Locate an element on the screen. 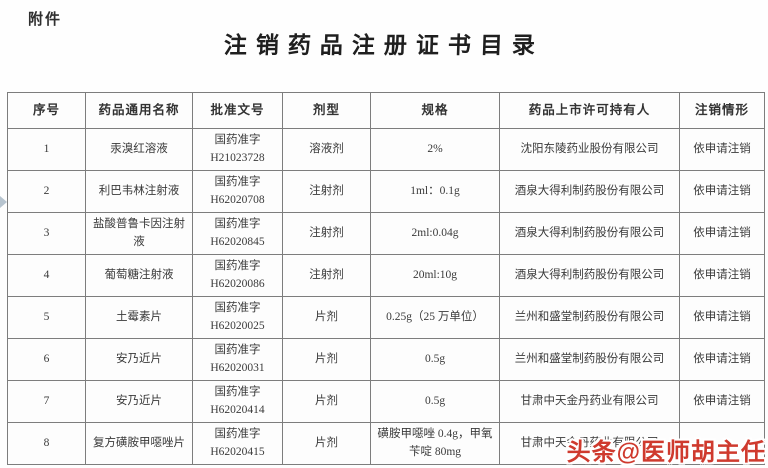  cell-drug-name: 复方磺胺甲噁唑片 is located at coordinates (139, 443).